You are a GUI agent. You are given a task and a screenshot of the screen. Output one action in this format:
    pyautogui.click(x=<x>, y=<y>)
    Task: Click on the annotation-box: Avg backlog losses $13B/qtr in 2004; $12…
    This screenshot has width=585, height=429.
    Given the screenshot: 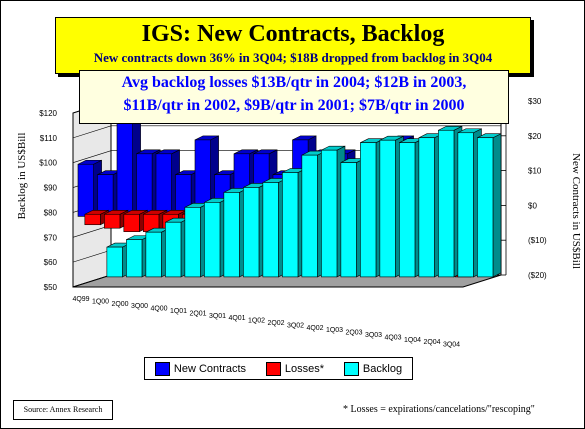 What is the action you would take?
    pyautogui.click(x=294, y=97)
    